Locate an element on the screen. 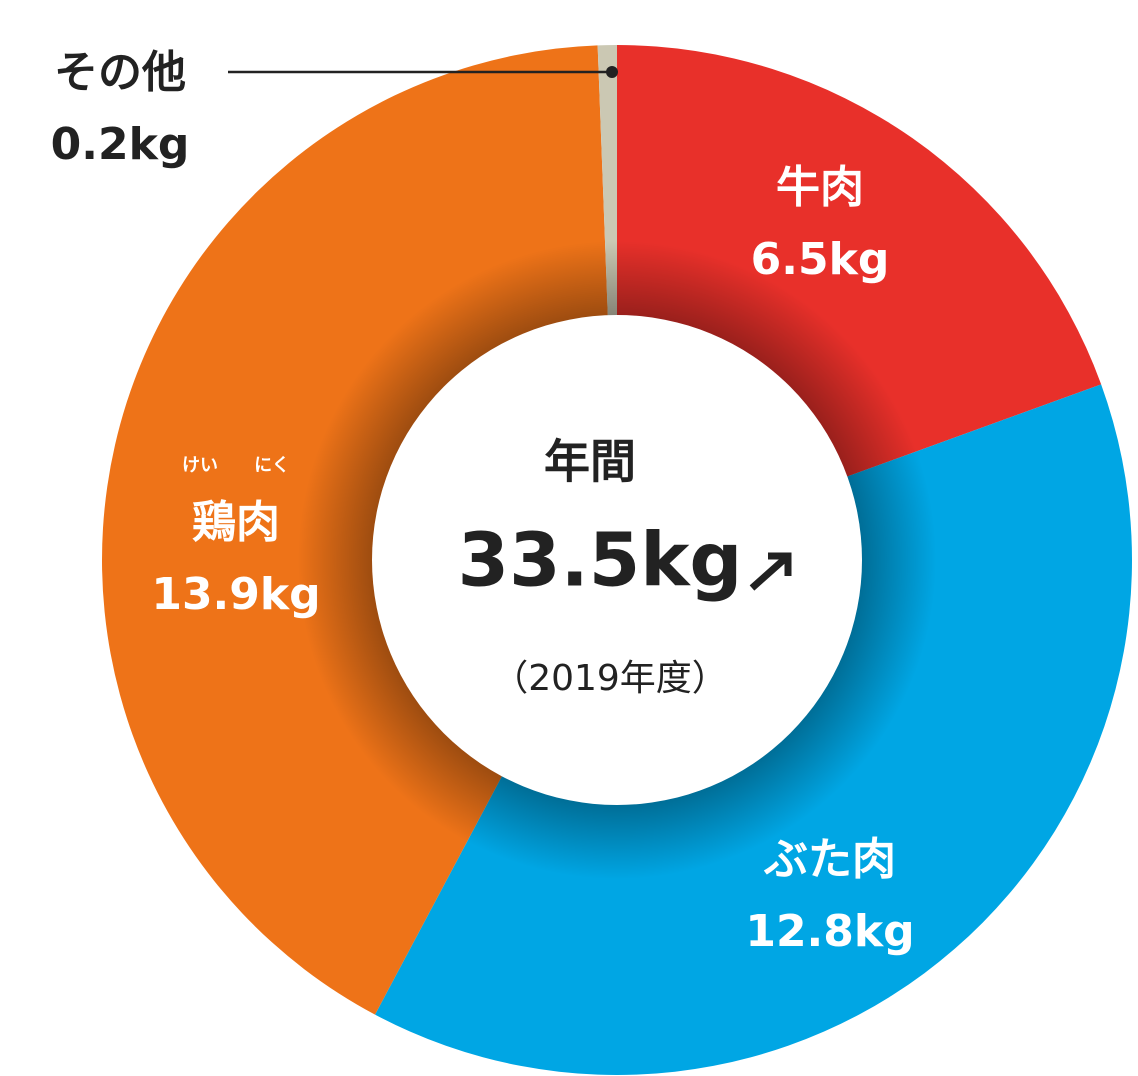 Image resolution: width=1138 pixels, height=1076 pixels. center-total: 33.5kg is located at coordinates (600, 561).